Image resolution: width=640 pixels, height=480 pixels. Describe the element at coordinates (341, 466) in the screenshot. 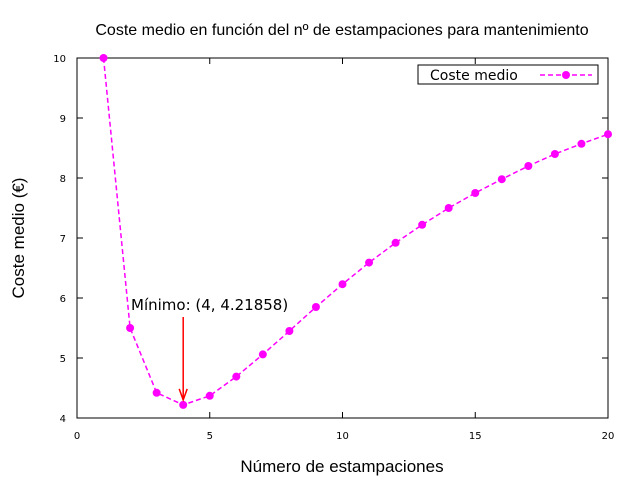

I see `x-axis-label: Número de estampaciones` at that location.